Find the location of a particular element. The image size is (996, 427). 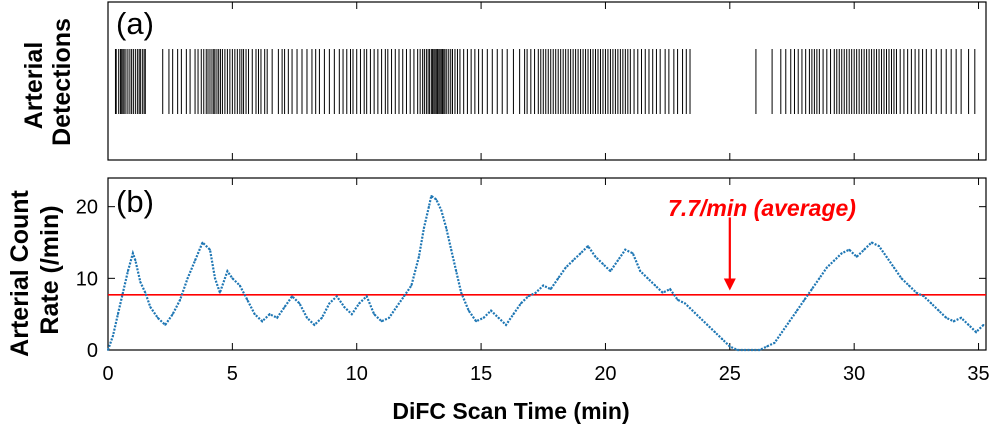

x-tick-label: 0 is located at coordinates (107, 374).